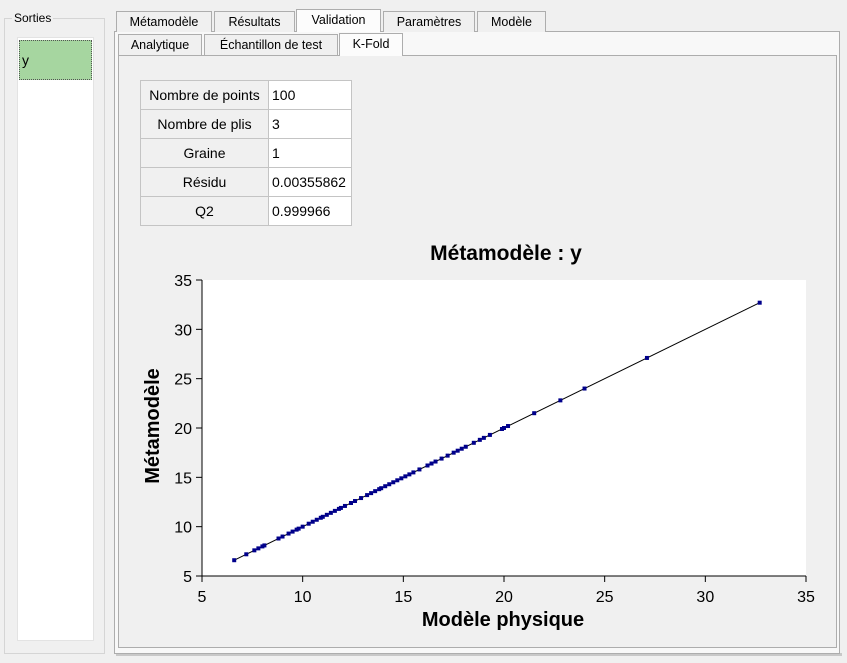 The image size is (847, 663). Describe the element at coordinates (338, 20) in the screenshot. I see `tab-validation: Validation` at that location.